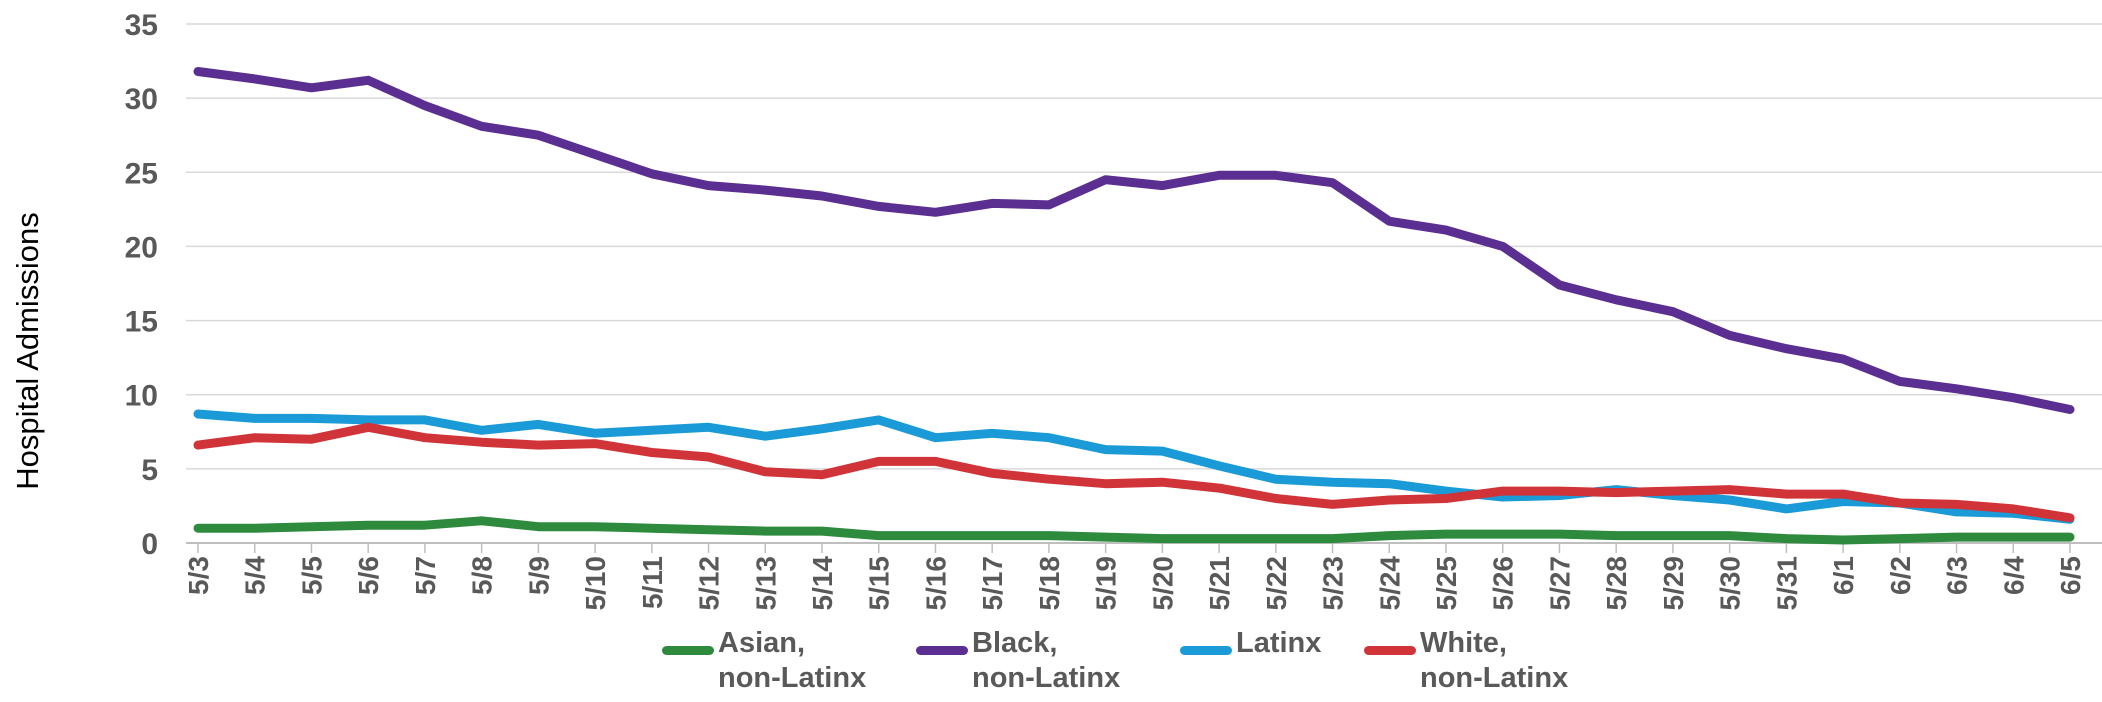 The width and height of the screenshot is (2102, 702). What do you see at coordinates (1730, 583) in the screenshot?
I see `x-tick-label: 5/30` at bounding box center [1730, 583].